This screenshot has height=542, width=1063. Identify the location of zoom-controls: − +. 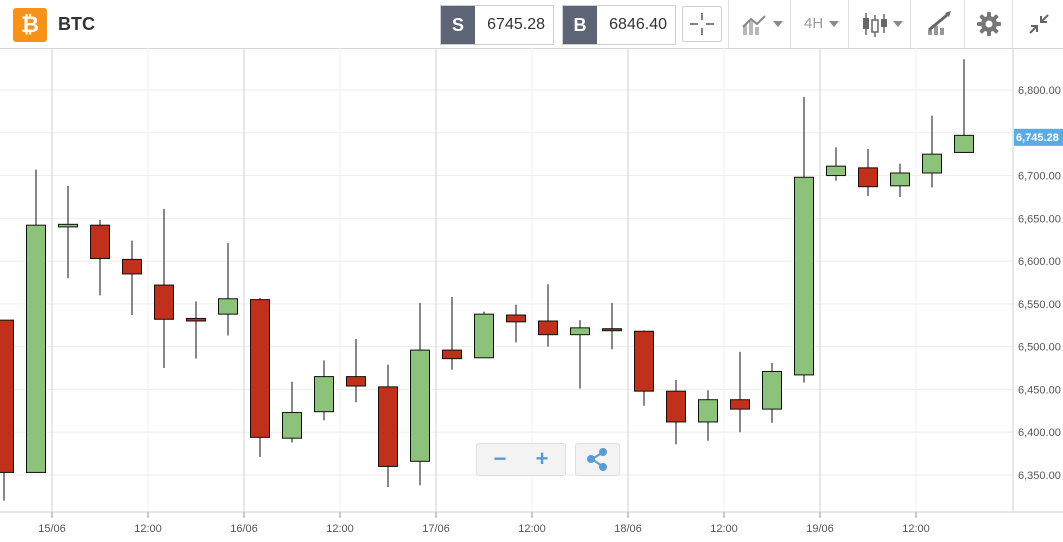
(521, 459).